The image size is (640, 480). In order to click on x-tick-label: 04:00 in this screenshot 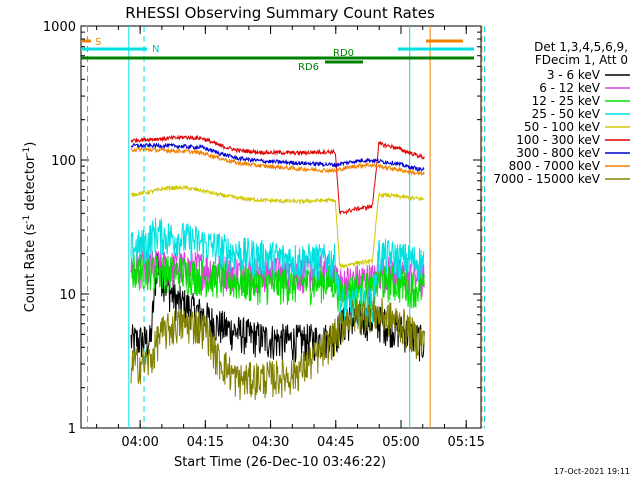, I will do `click(139, 442)`.